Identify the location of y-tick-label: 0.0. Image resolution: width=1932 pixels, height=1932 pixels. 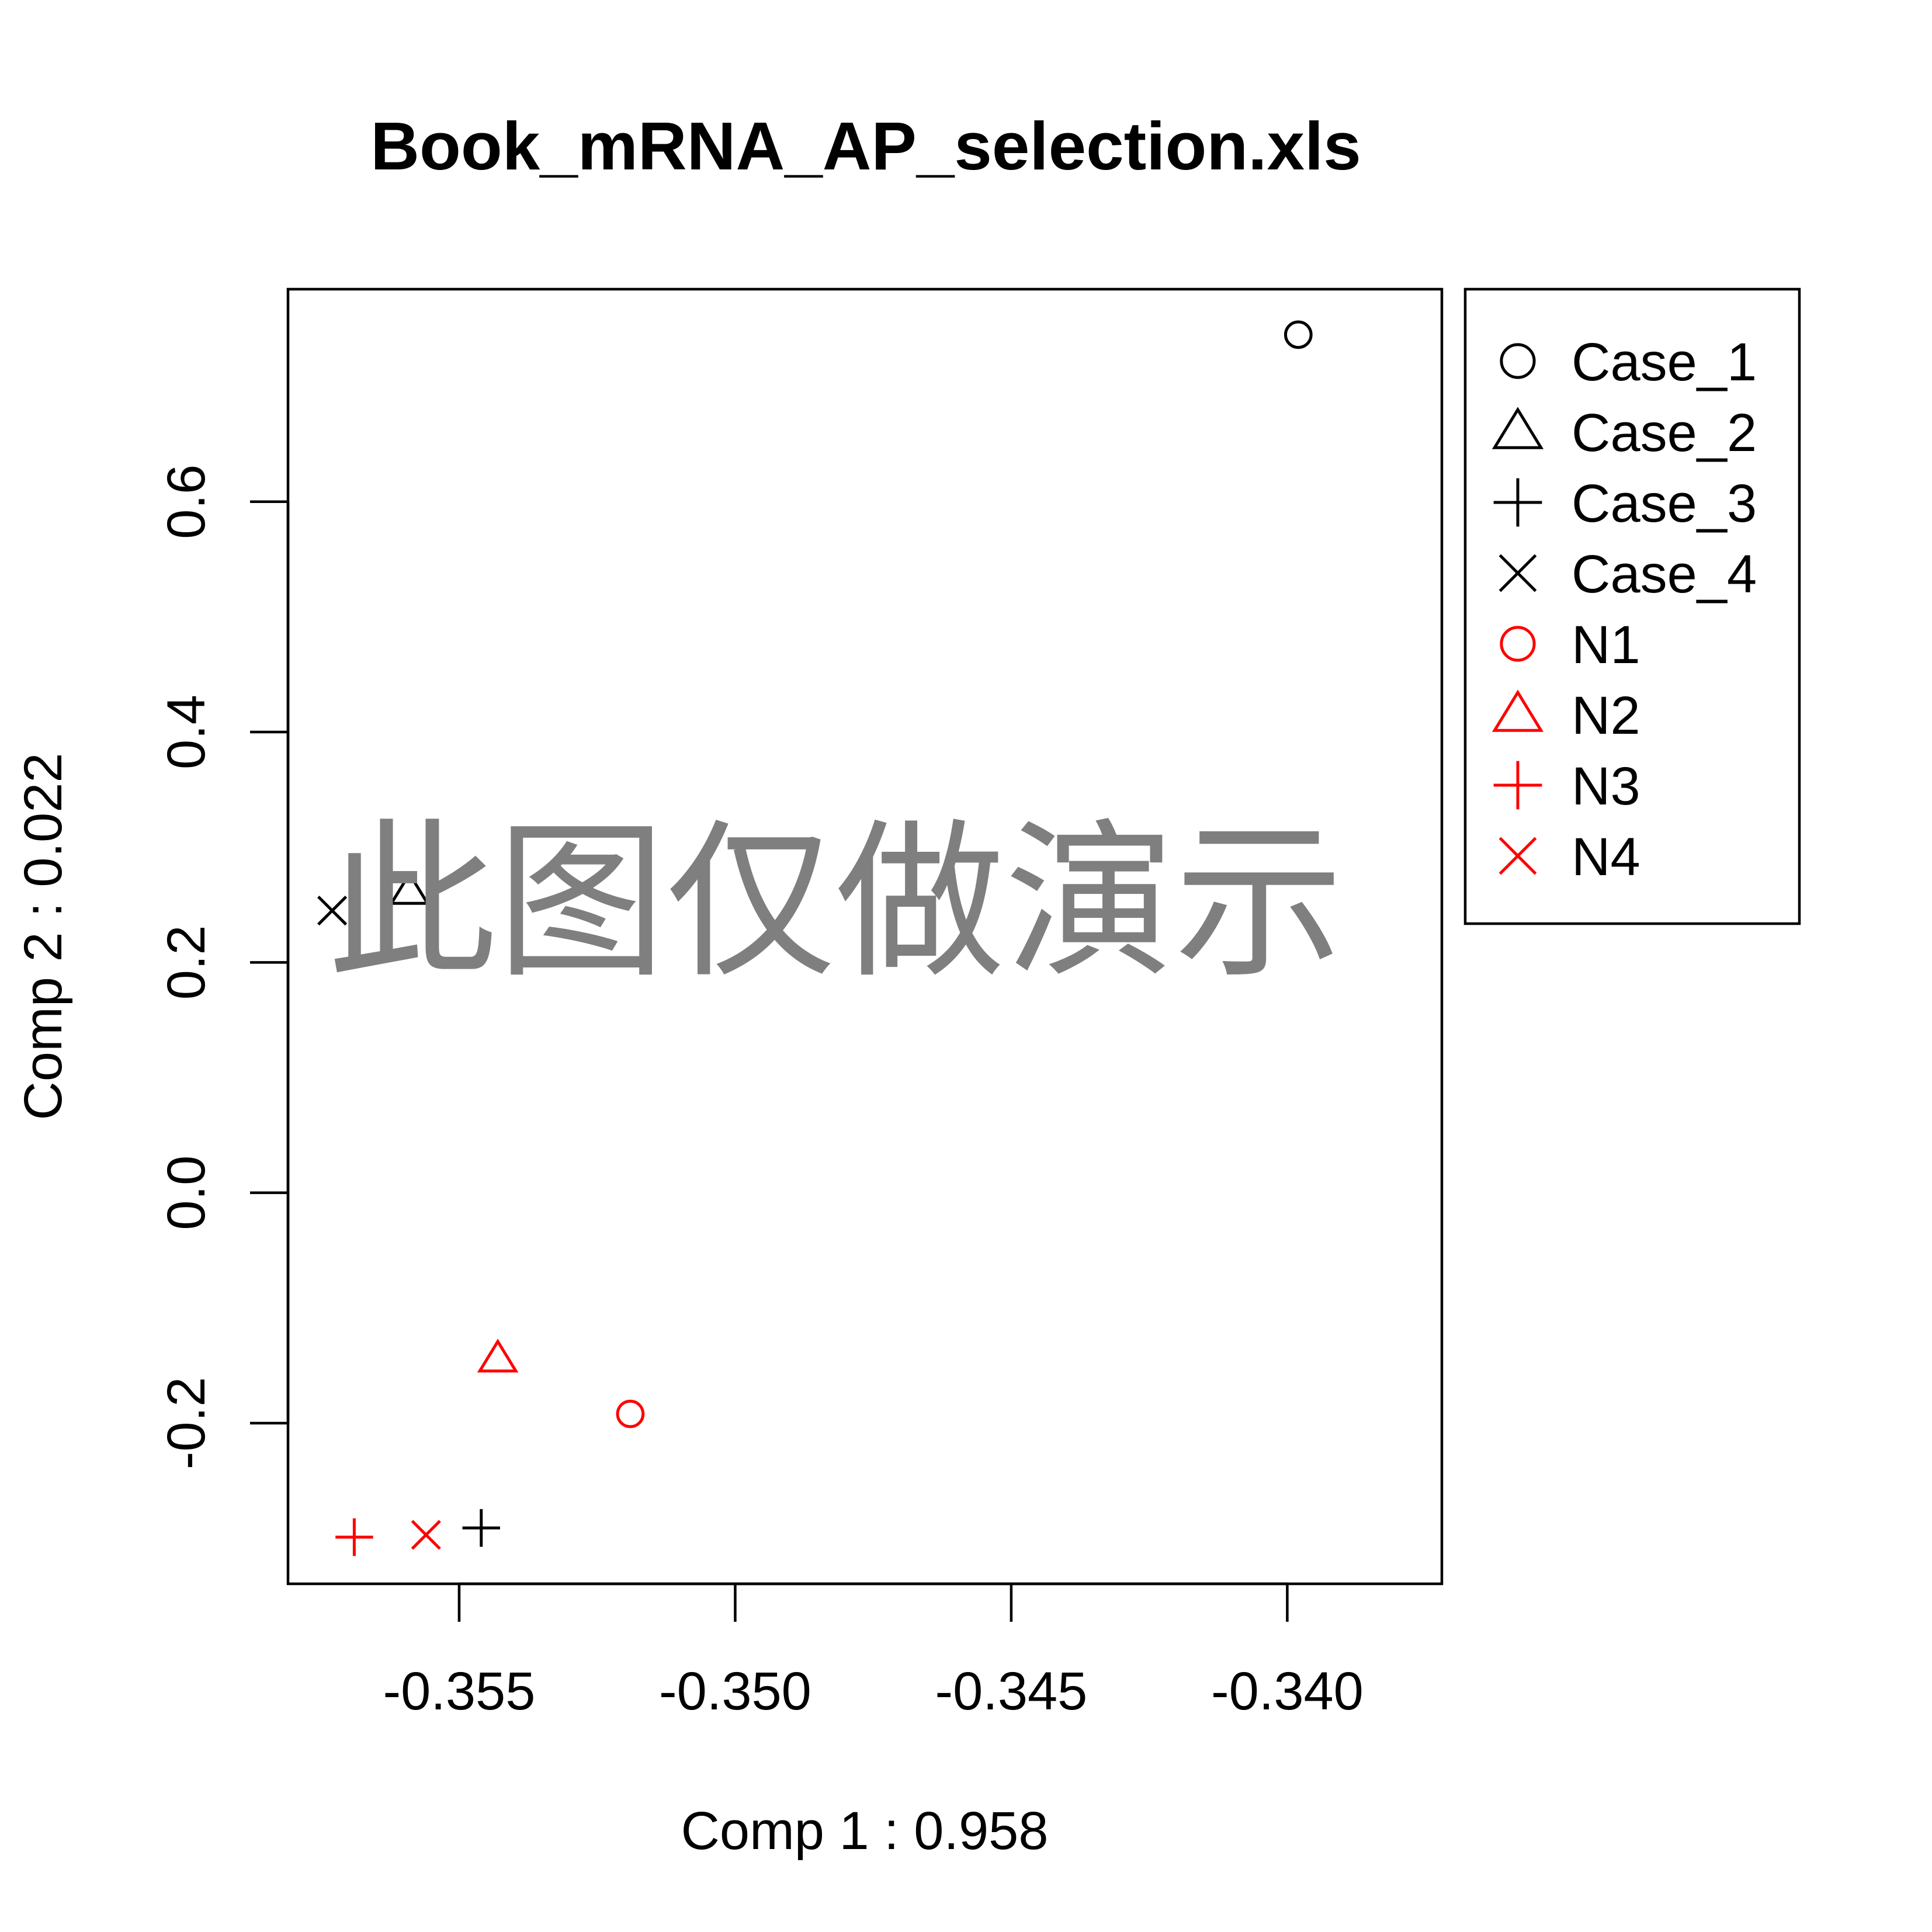
(186, 1193).